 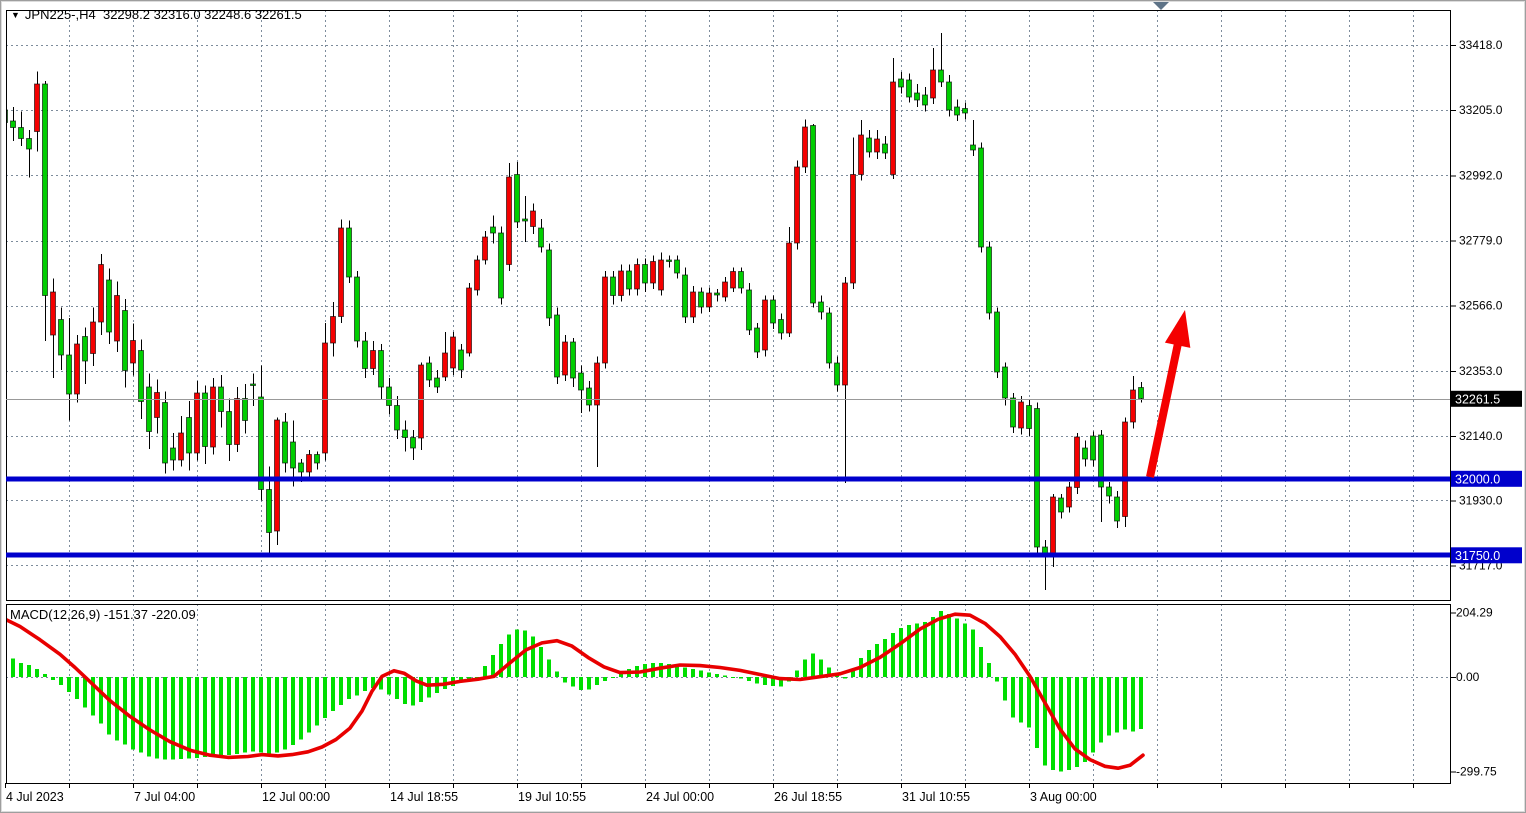 I want to click on svg-text: 32261.5, so click(x=1477, y=399).